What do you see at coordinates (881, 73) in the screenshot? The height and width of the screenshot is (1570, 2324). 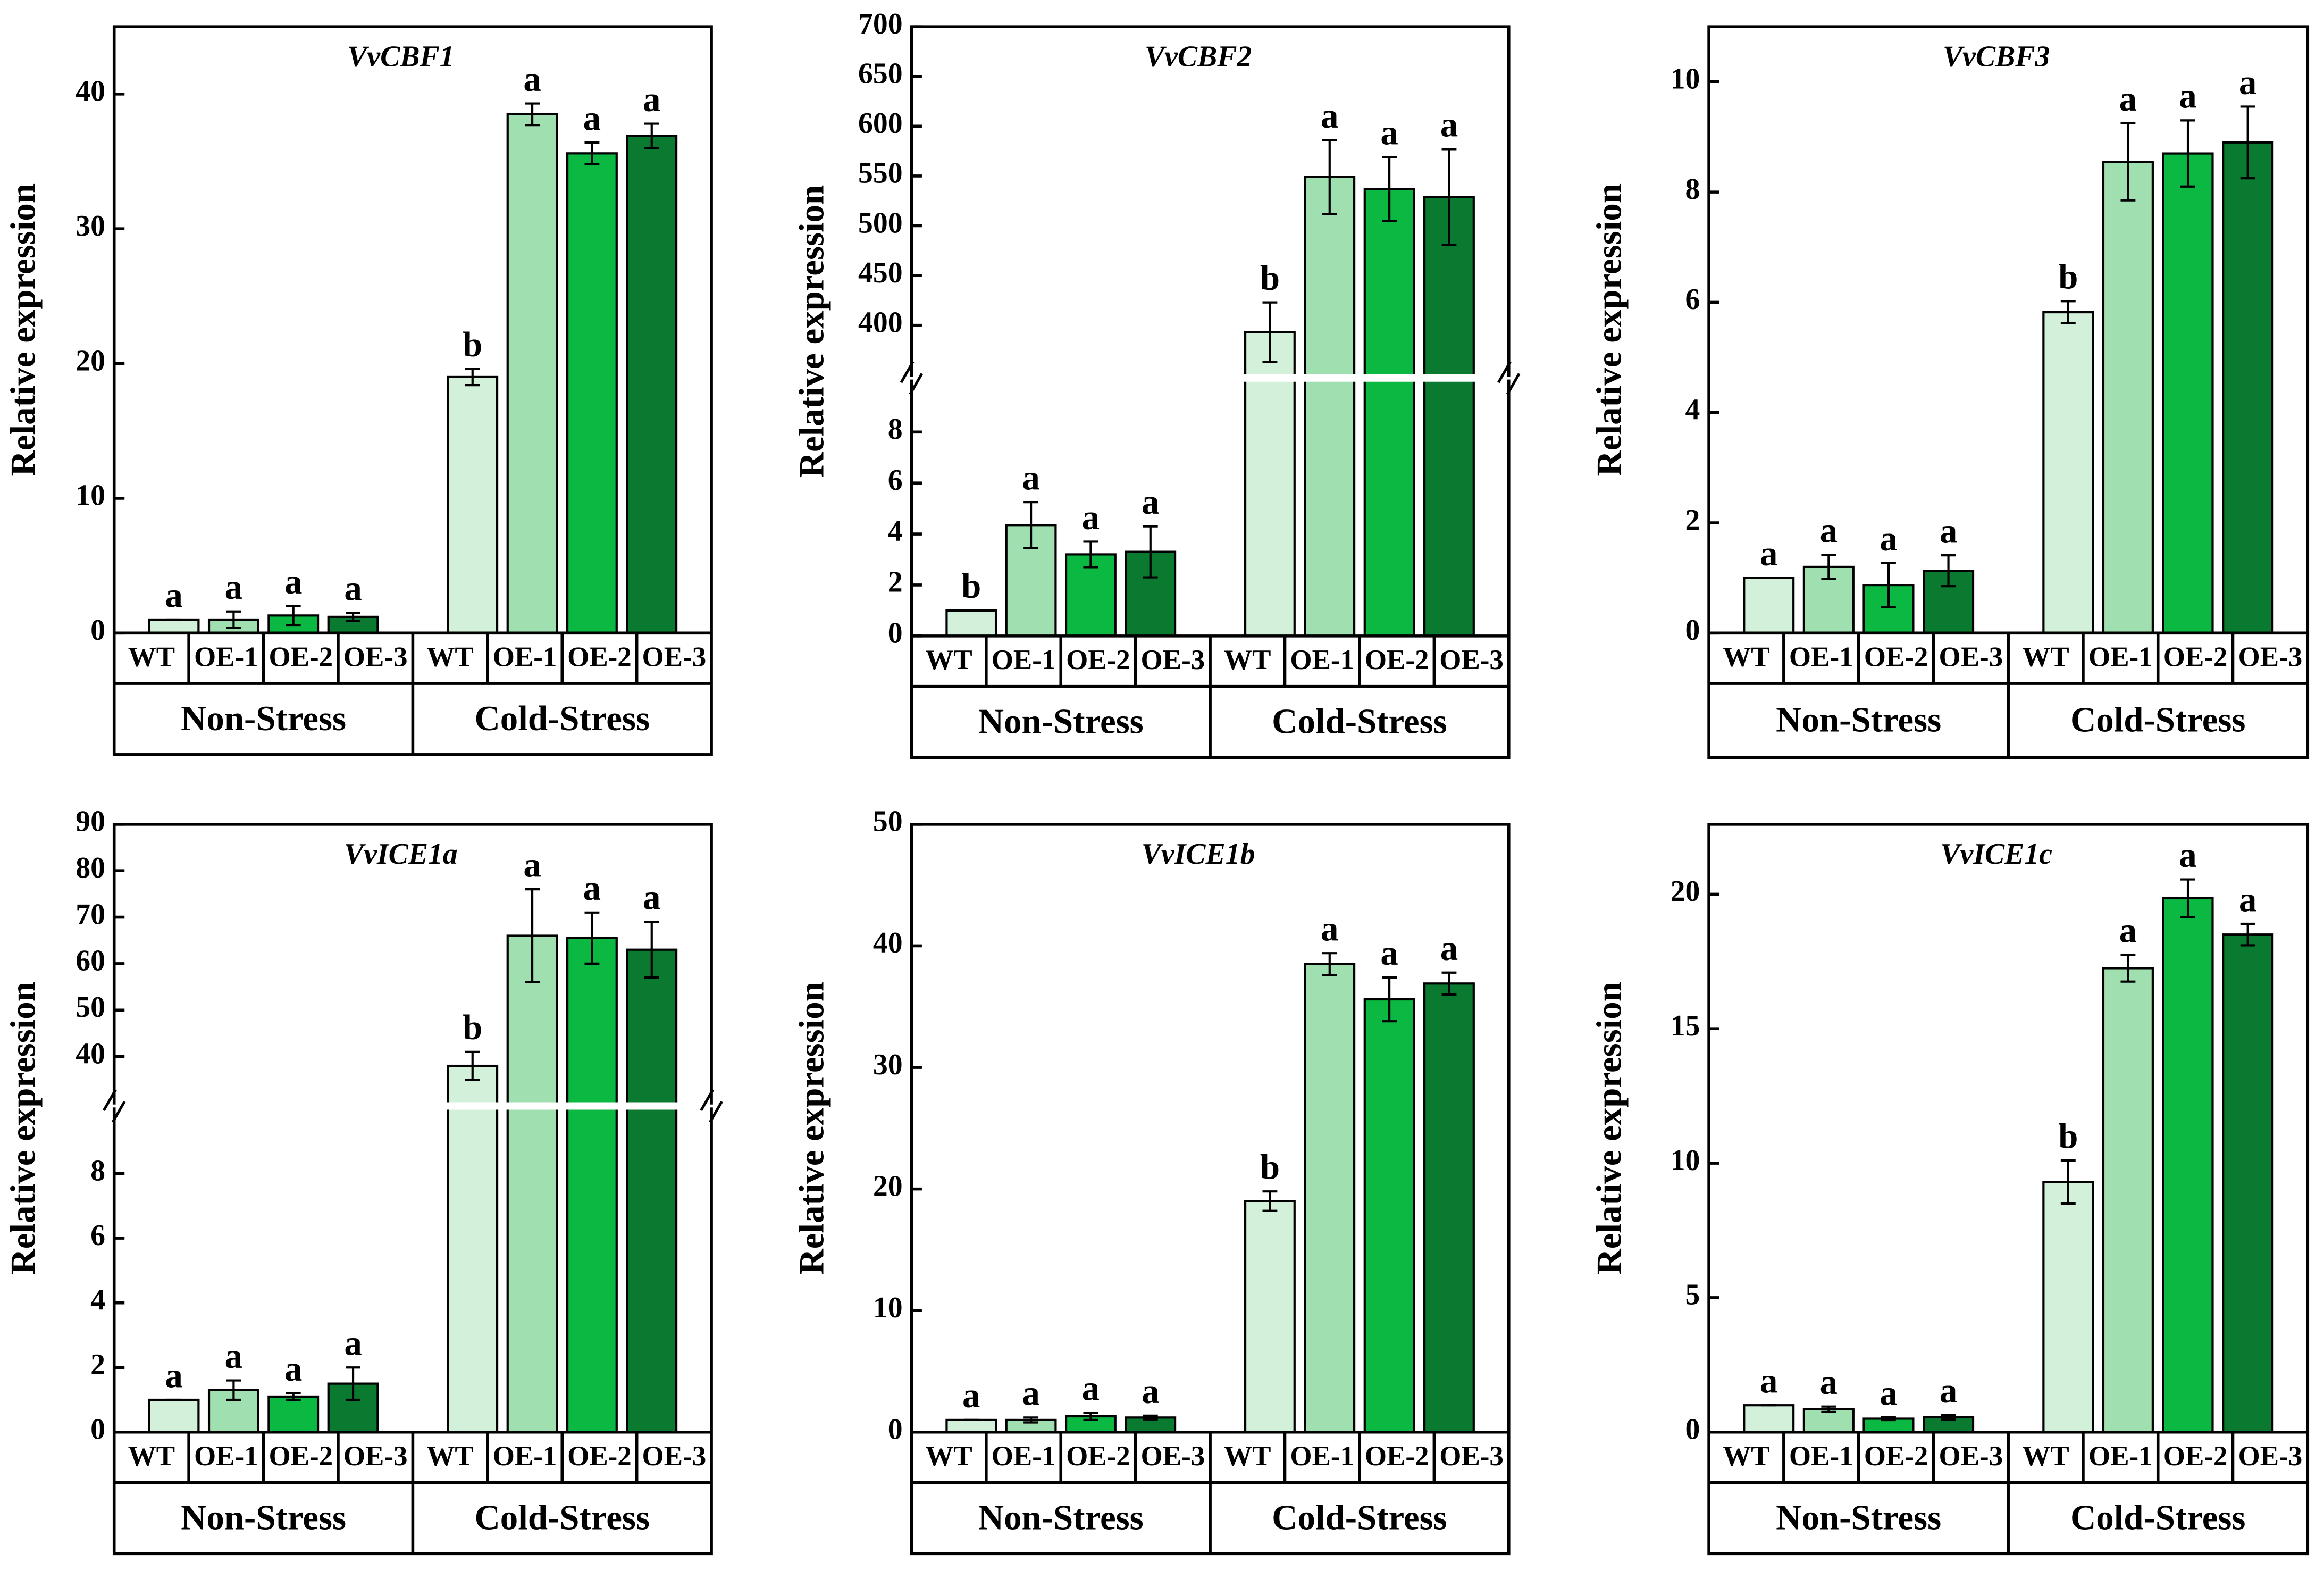 I see `y-tick-label: 650` at bounding box center [881, 73].